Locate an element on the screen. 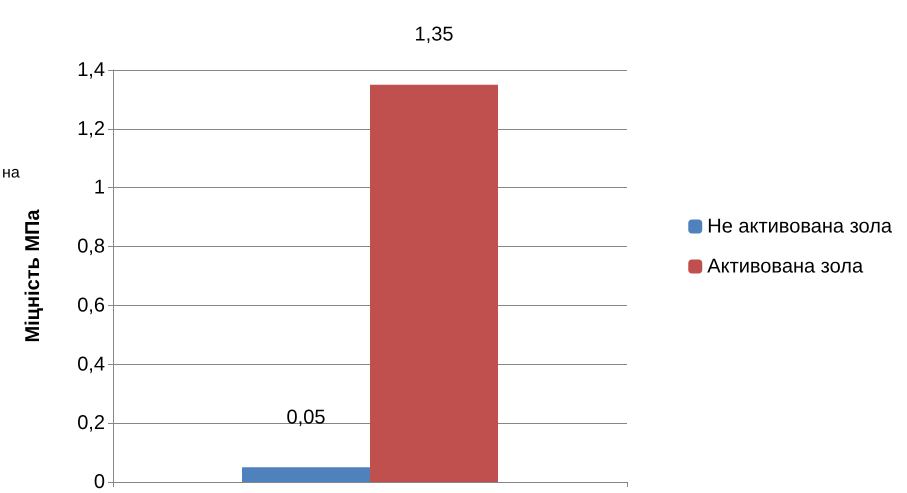 The image size is (907, 493). y-tick-label: 1,2 is located at coordinates (91, 129).